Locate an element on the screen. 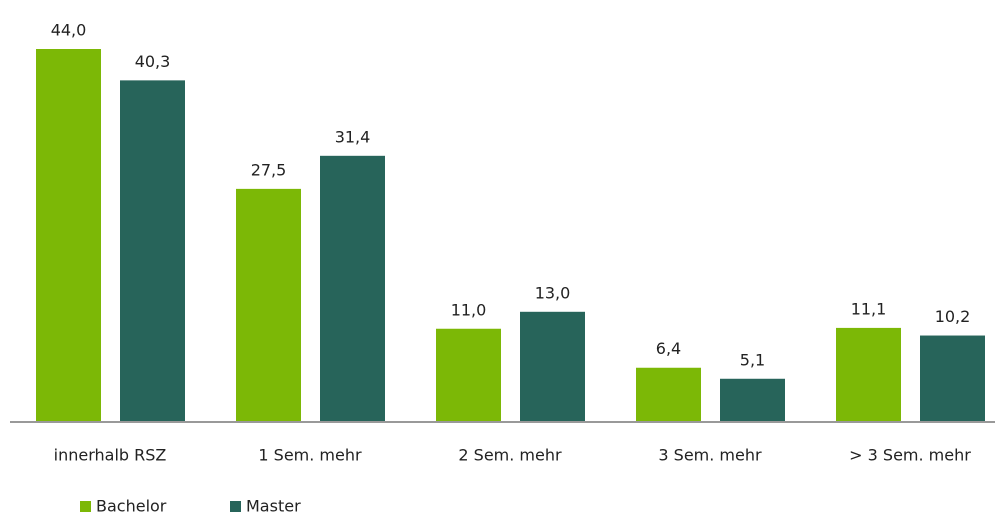 The height and width of the screenshot is (518, 1000). x-tick-label: 3 Sem. mehr is located at coordinates (710, 455).